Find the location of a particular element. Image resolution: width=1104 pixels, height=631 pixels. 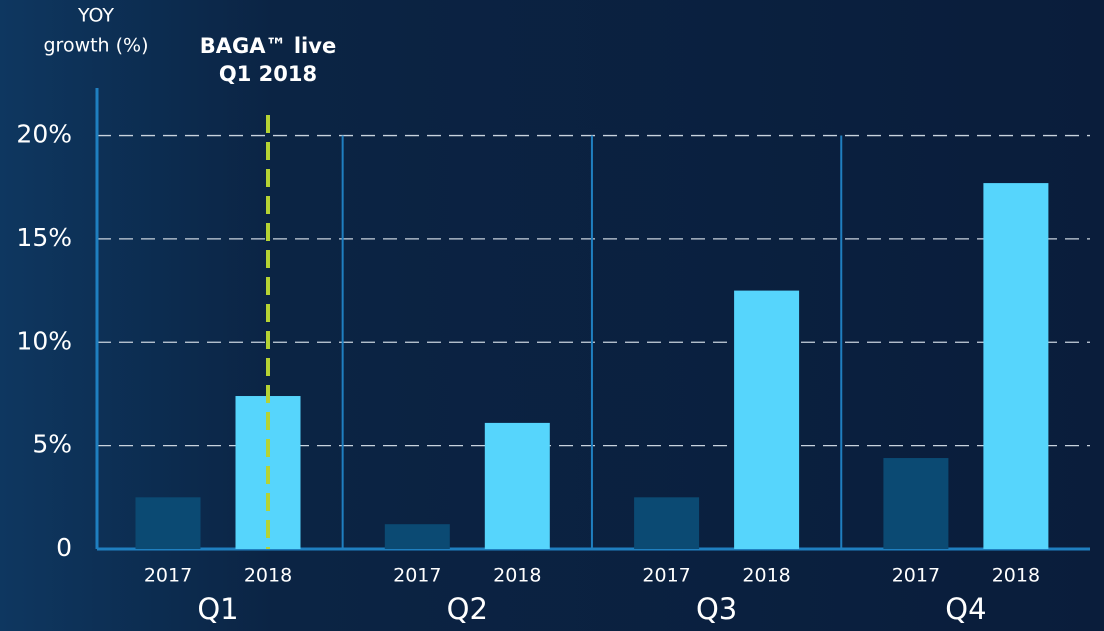

annotation: BAGA™ live is located at coordinates (268, 46).